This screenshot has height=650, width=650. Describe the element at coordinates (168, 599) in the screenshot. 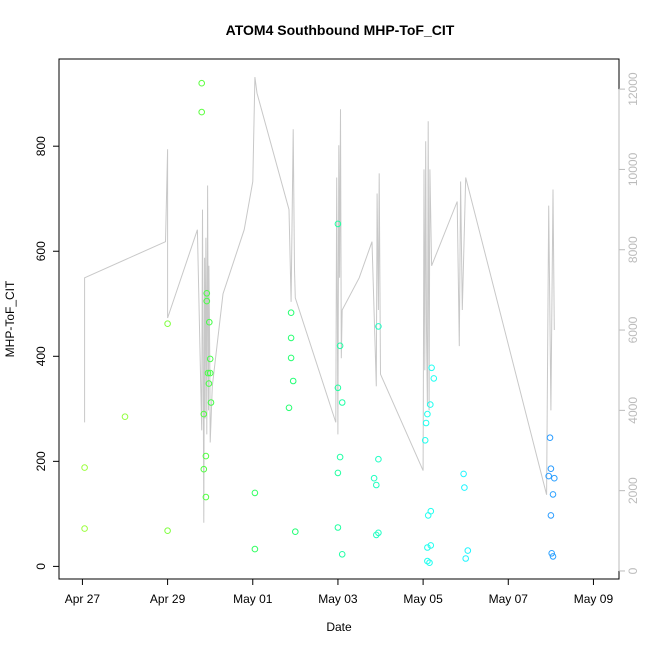

I see `x-tick-label: Apr 29` at that location.